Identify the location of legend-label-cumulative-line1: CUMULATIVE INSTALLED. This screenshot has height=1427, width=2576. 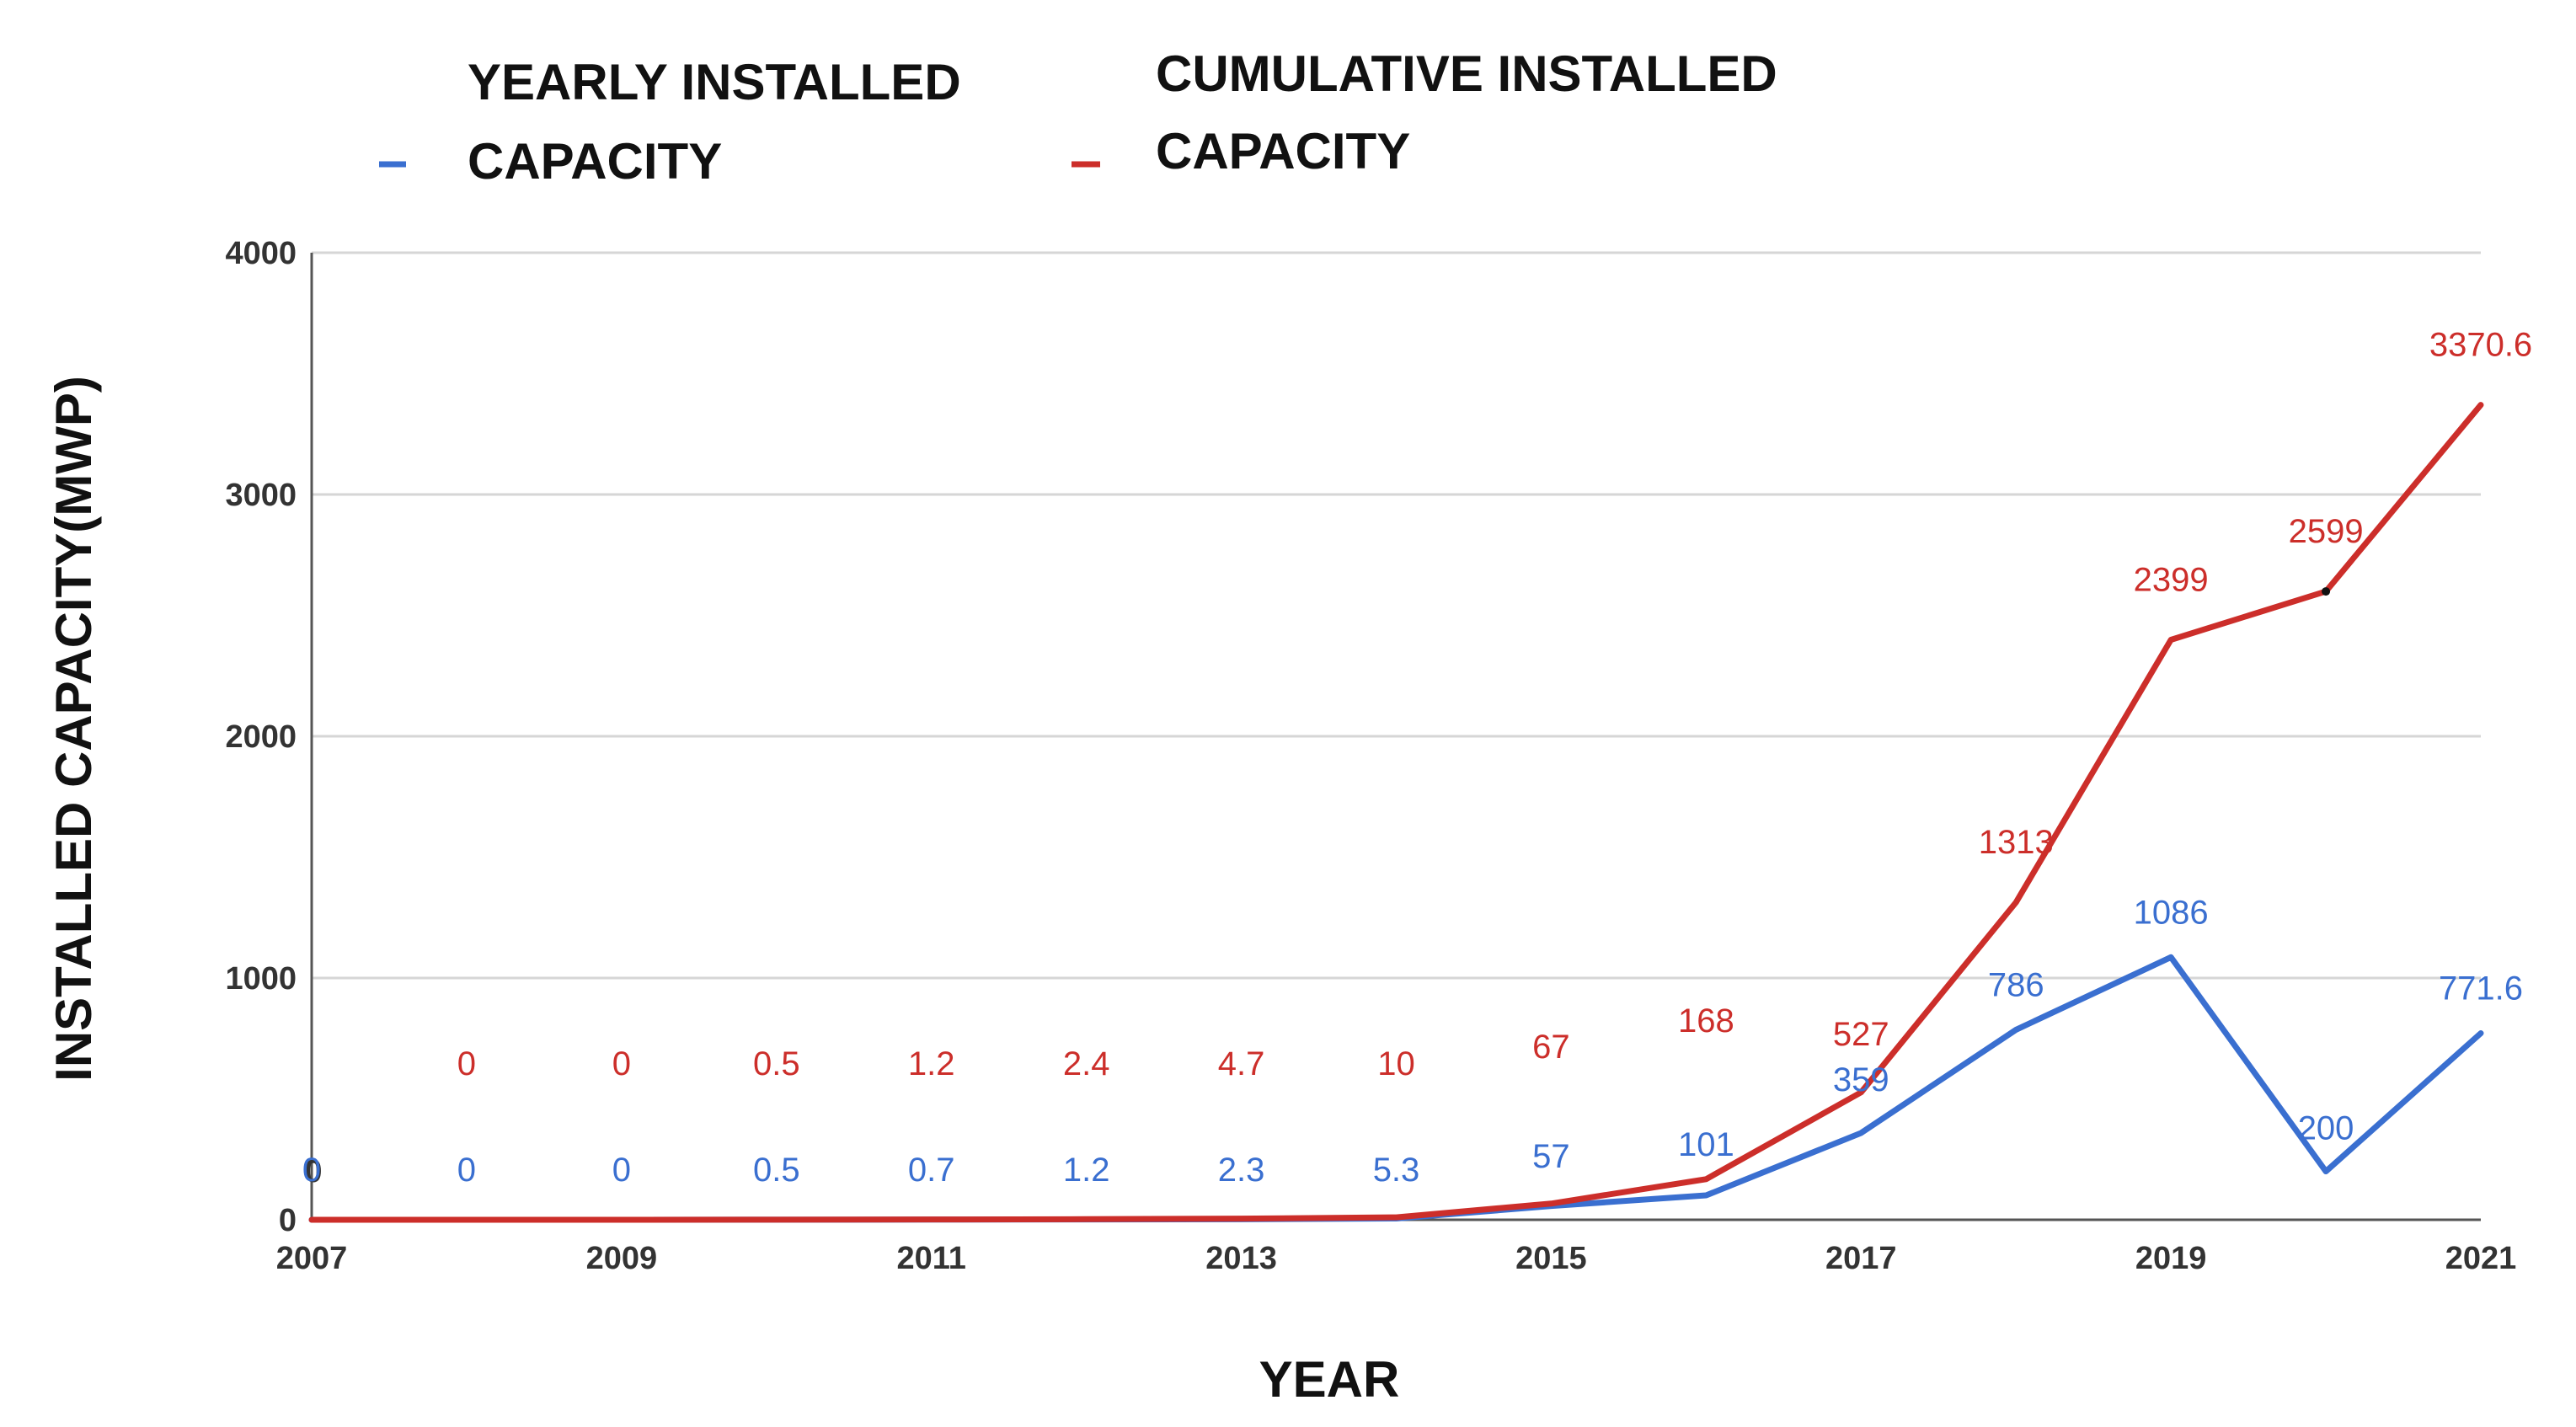
(1466, 74).